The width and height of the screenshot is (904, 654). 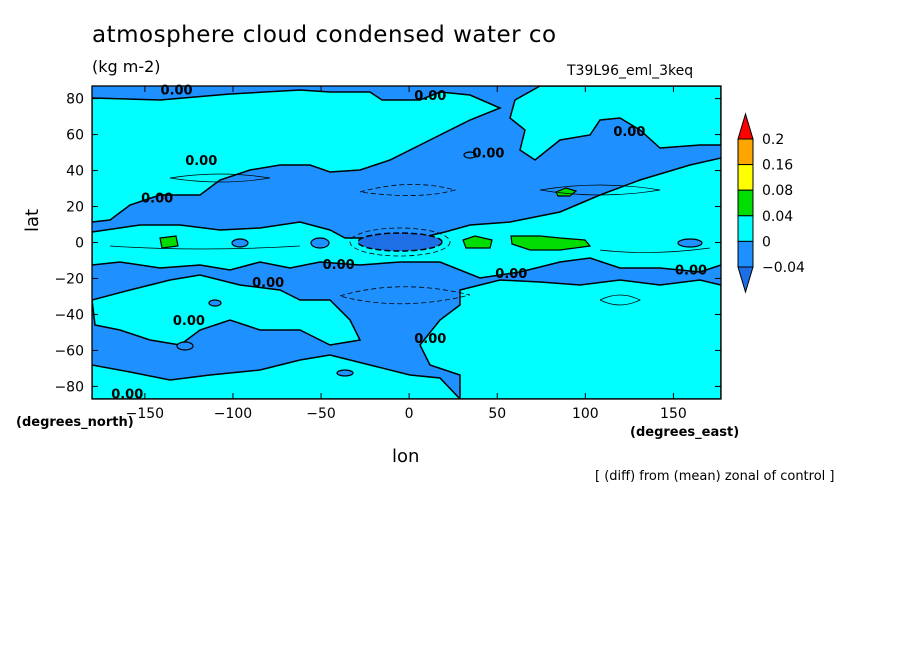 I want to click on x-tick-label: 100, so click(x=585, y=414).